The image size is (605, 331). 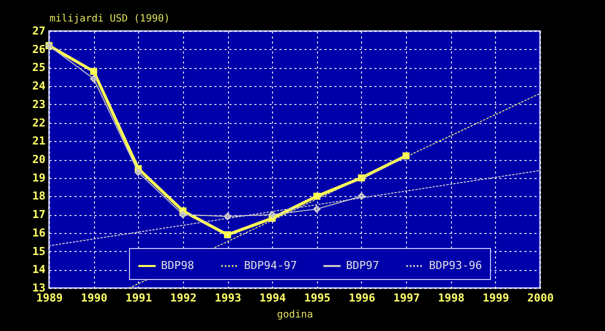 I want to click on x-tick-label: 2000, so click(x=540, y=298).